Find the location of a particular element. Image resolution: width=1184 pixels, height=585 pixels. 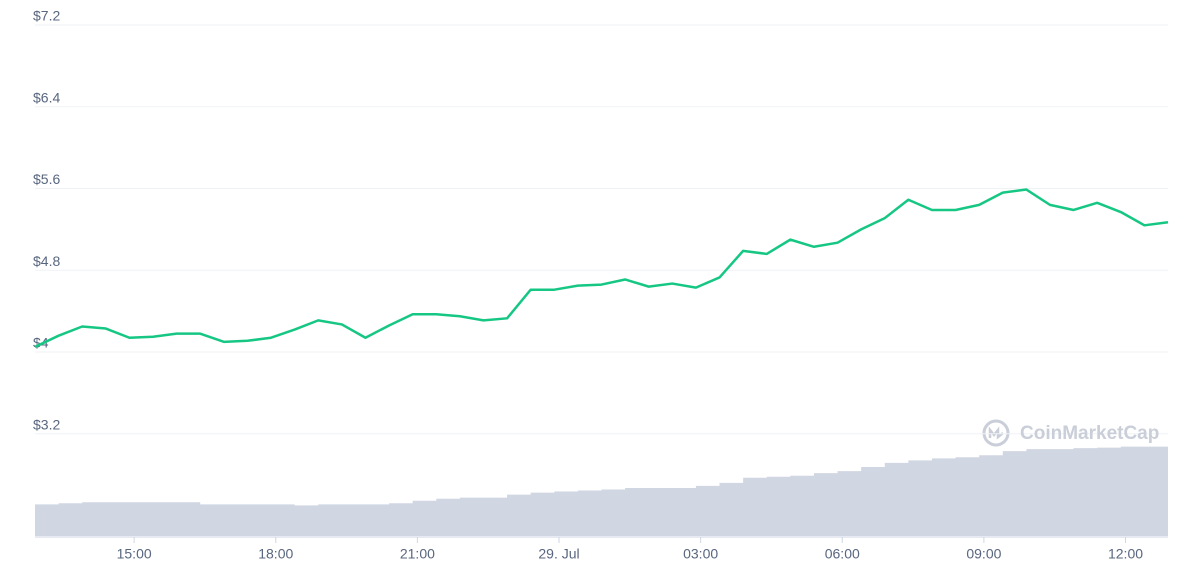

x-tick-label: 09:00 is located at coordinates (983, 554).